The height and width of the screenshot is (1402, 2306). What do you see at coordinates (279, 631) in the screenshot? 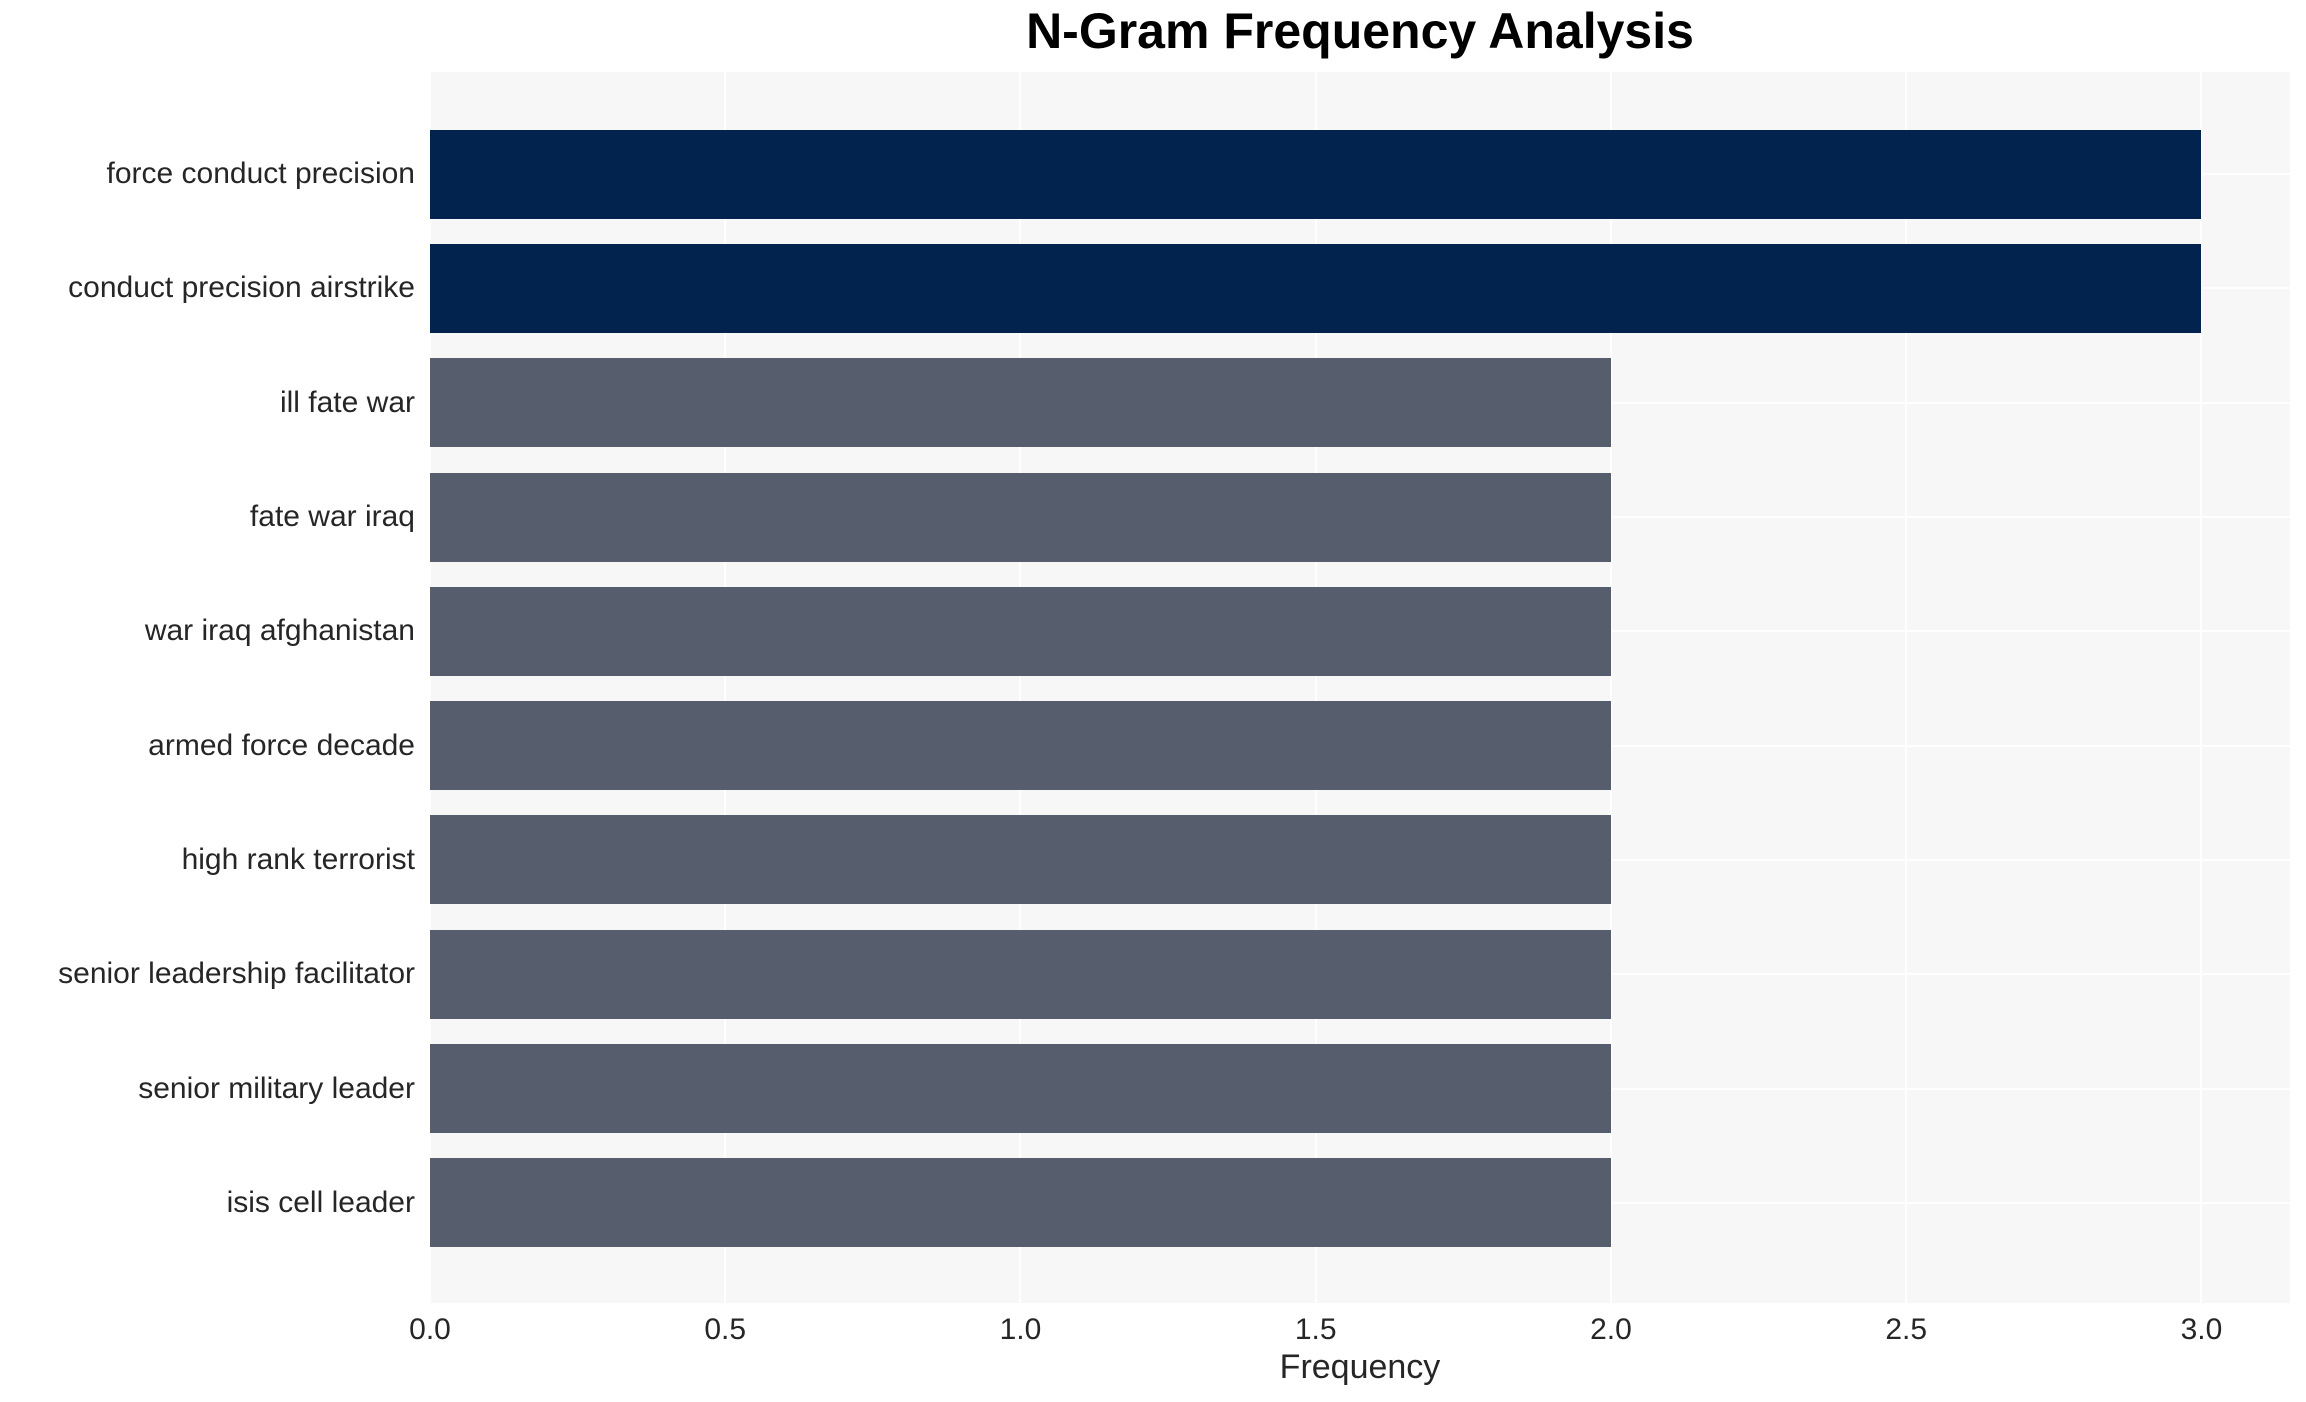
I see `y-category-label: war iraq afghanistan` at bounding box center [279, 631].